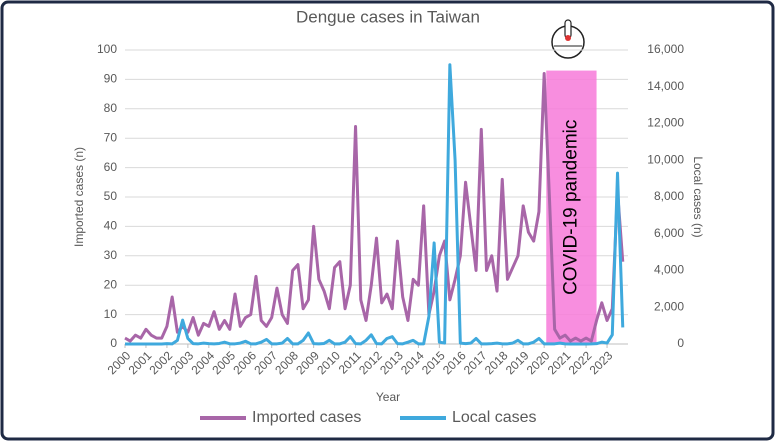 This screenshot has height=446, width=775. Describe the element at coordinates (111, 167) in the screenshot. I see `y-tick-label: 60` at that location.